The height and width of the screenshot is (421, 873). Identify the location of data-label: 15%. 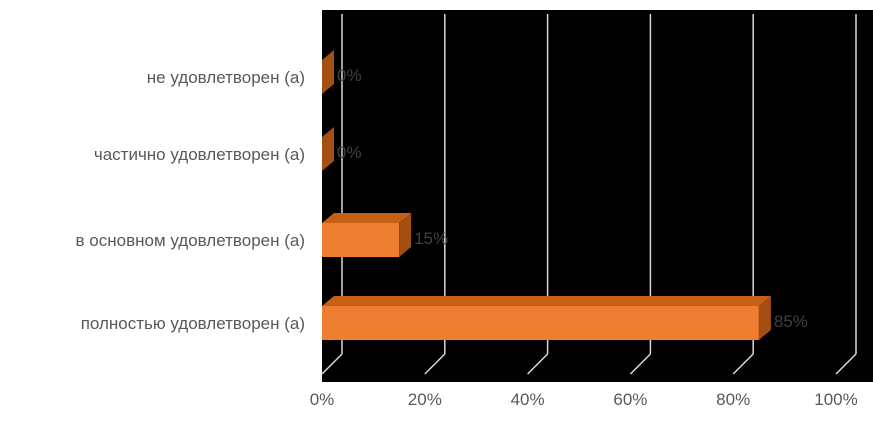
(431, 238).